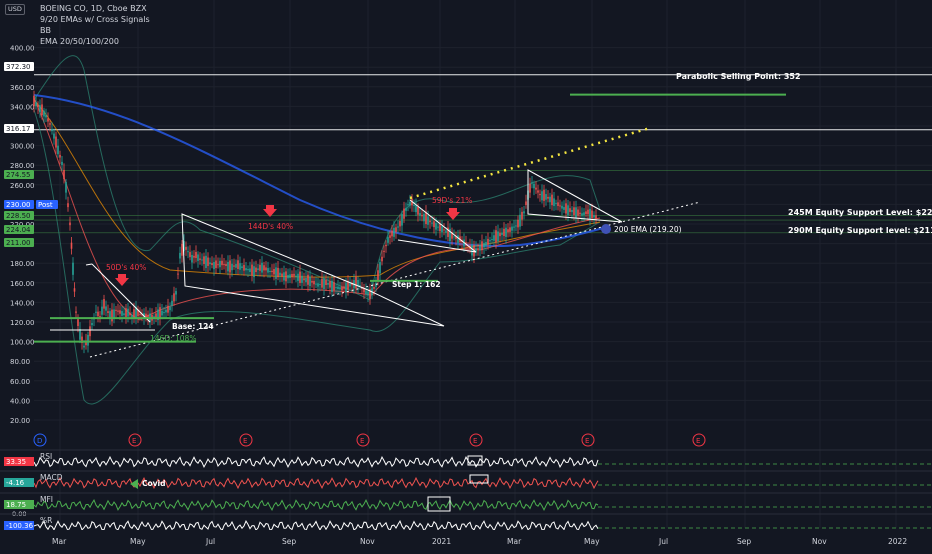 Image resolution: width=932 pixels, height=554 pixels. I want to click on price-badge-label: 224.04, so click(18, 230).